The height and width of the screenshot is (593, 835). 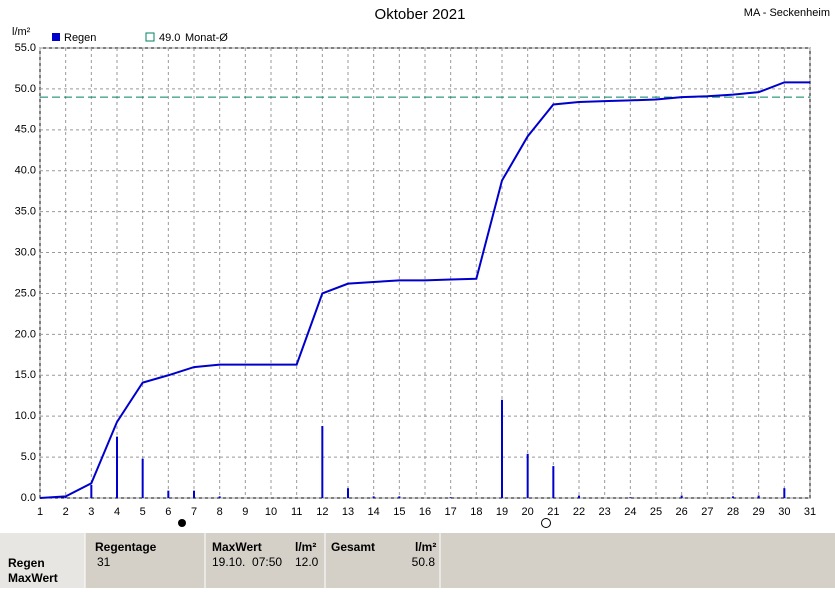 I want to click on x-tick-label: 9, so click(x=245, y=512).